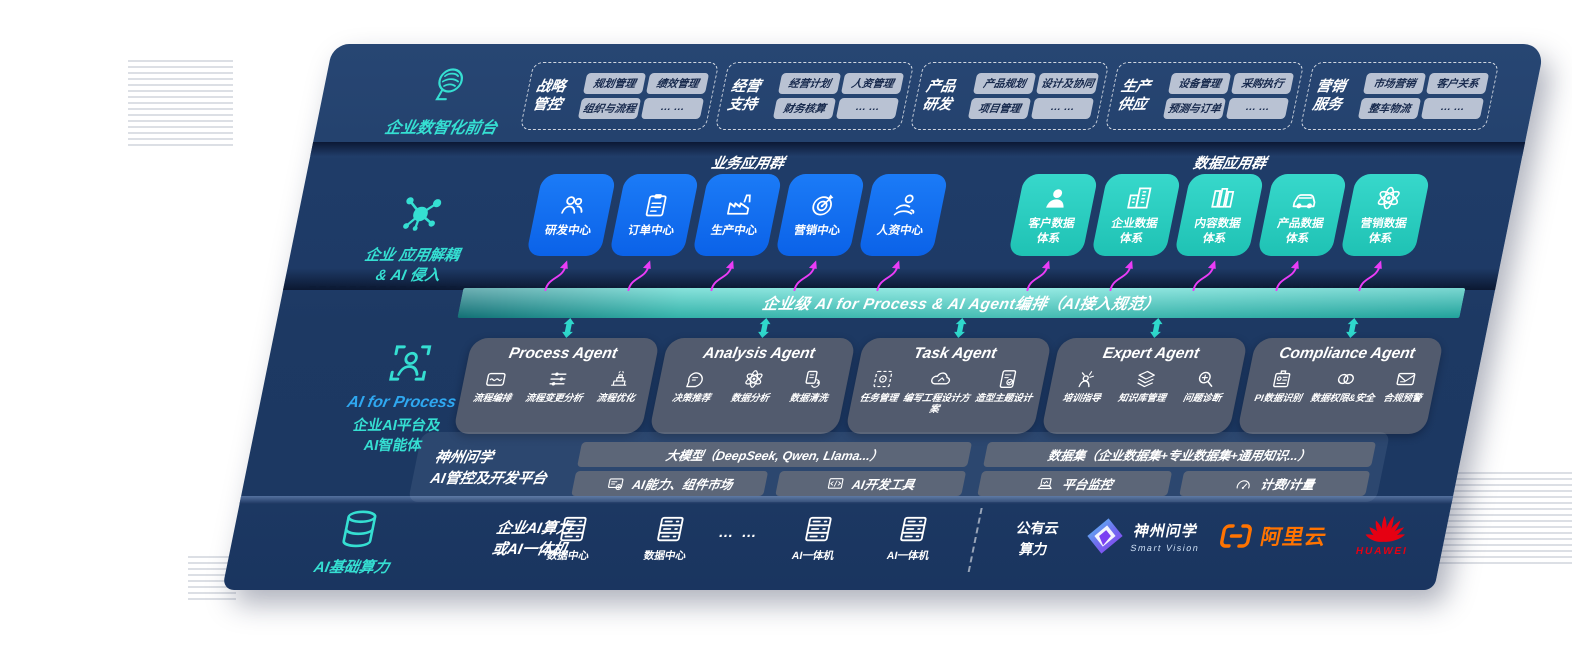 The height and width of the screenshot is (647, 1572). What do you see at coordinates (1223, 198) in the screenshot?
I see `books-icon` at bounding box center [1223, 198].